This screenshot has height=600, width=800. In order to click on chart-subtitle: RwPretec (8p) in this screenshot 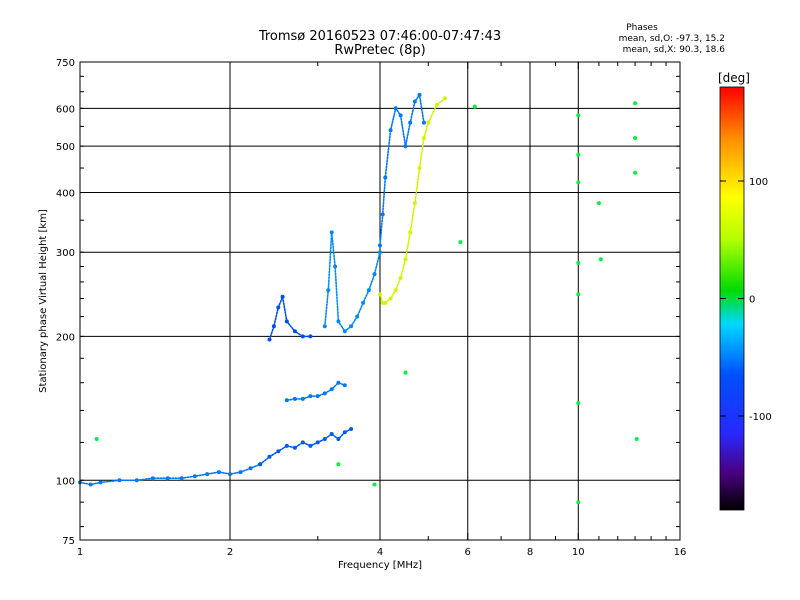, I will do `click(379, 50)`.